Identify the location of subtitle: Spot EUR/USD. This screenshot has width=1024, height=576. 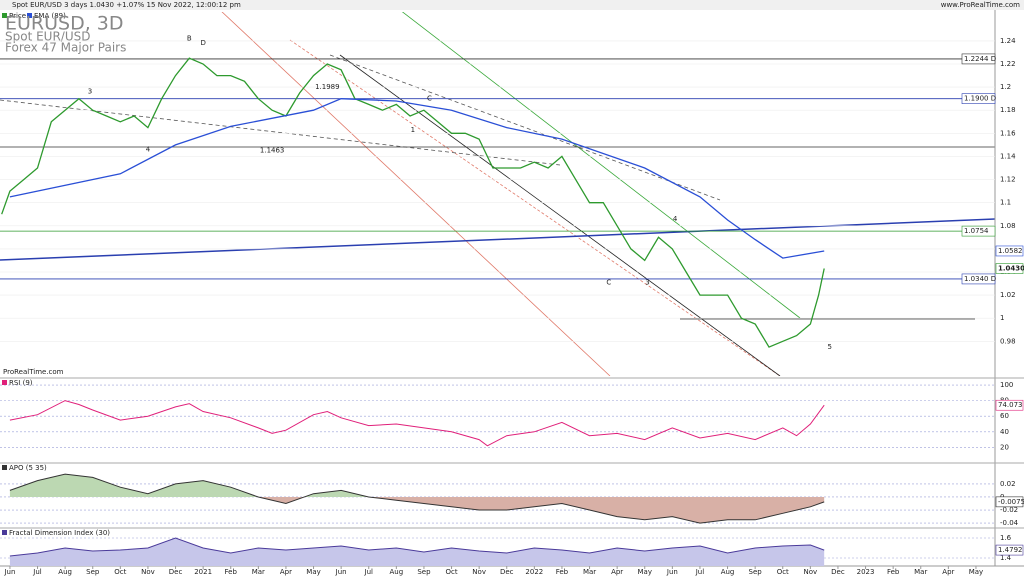
(47, 37).